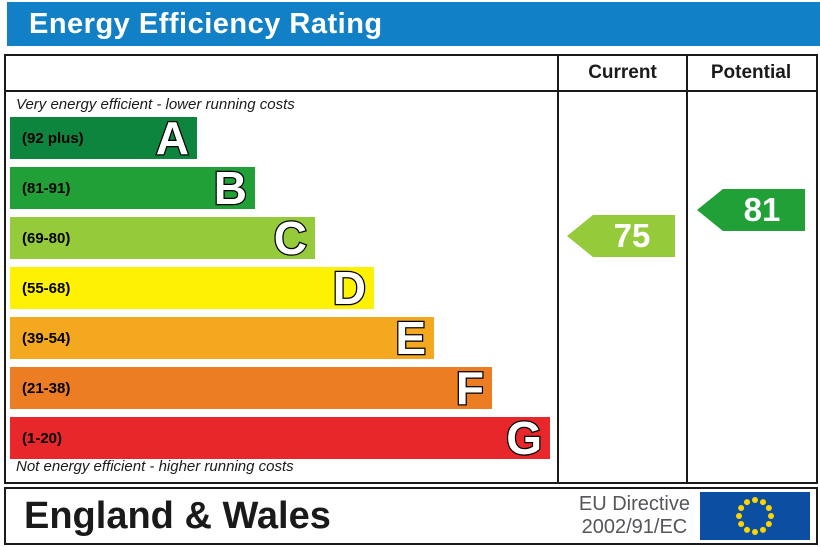 The height and width of the screenshot is (547, 820). What do you see at coordinates (558, 269) in the screenshot?
I see `column-divider-current` at bounding box center [558, 269].